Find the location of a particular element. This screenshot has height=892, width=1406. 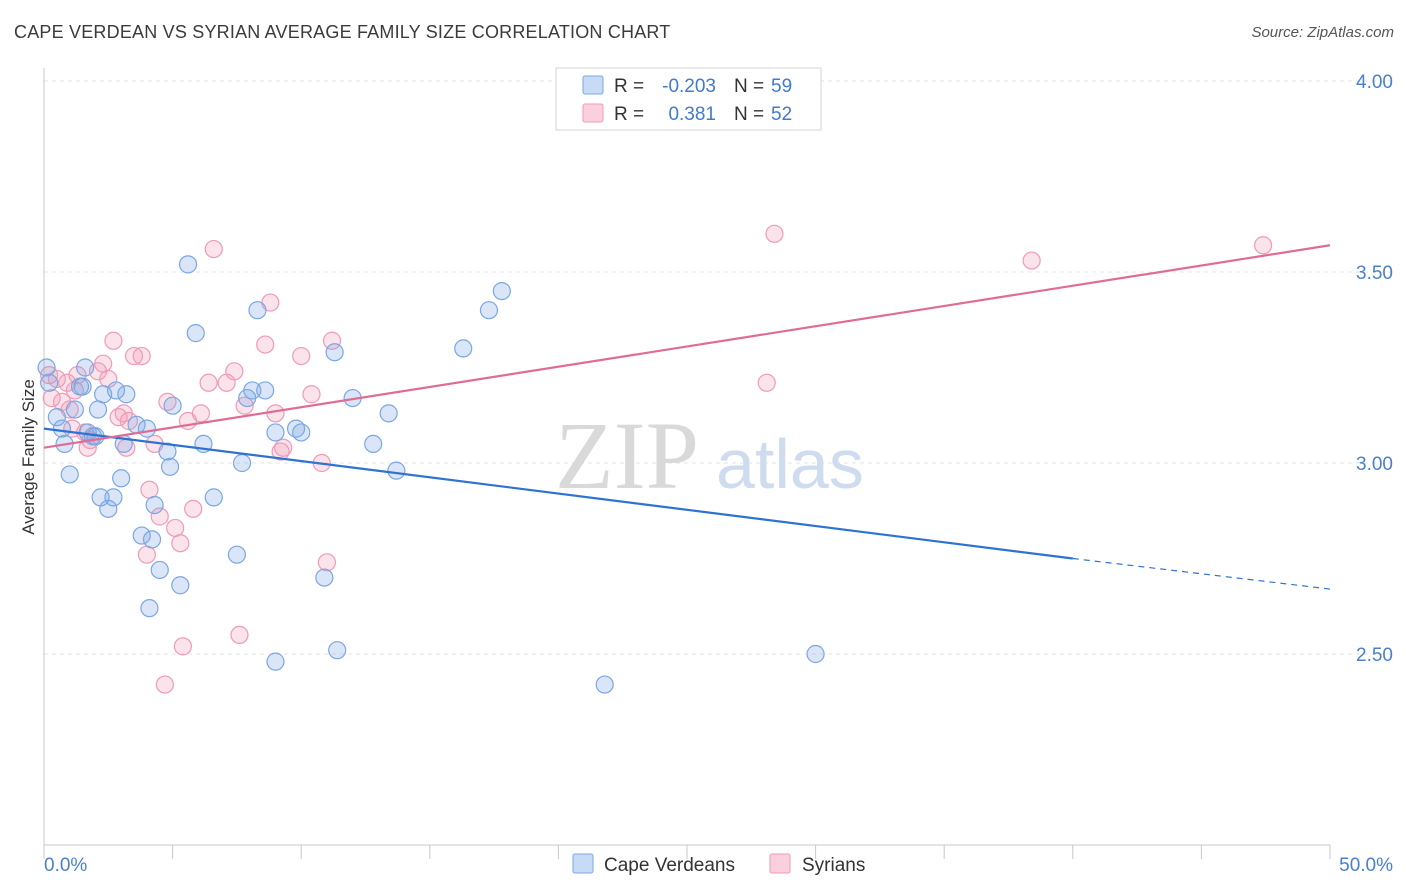

stats-legend: R = -0.203 N = 59 R = 0.381 N = 52 is located at coordinates (688, 99).